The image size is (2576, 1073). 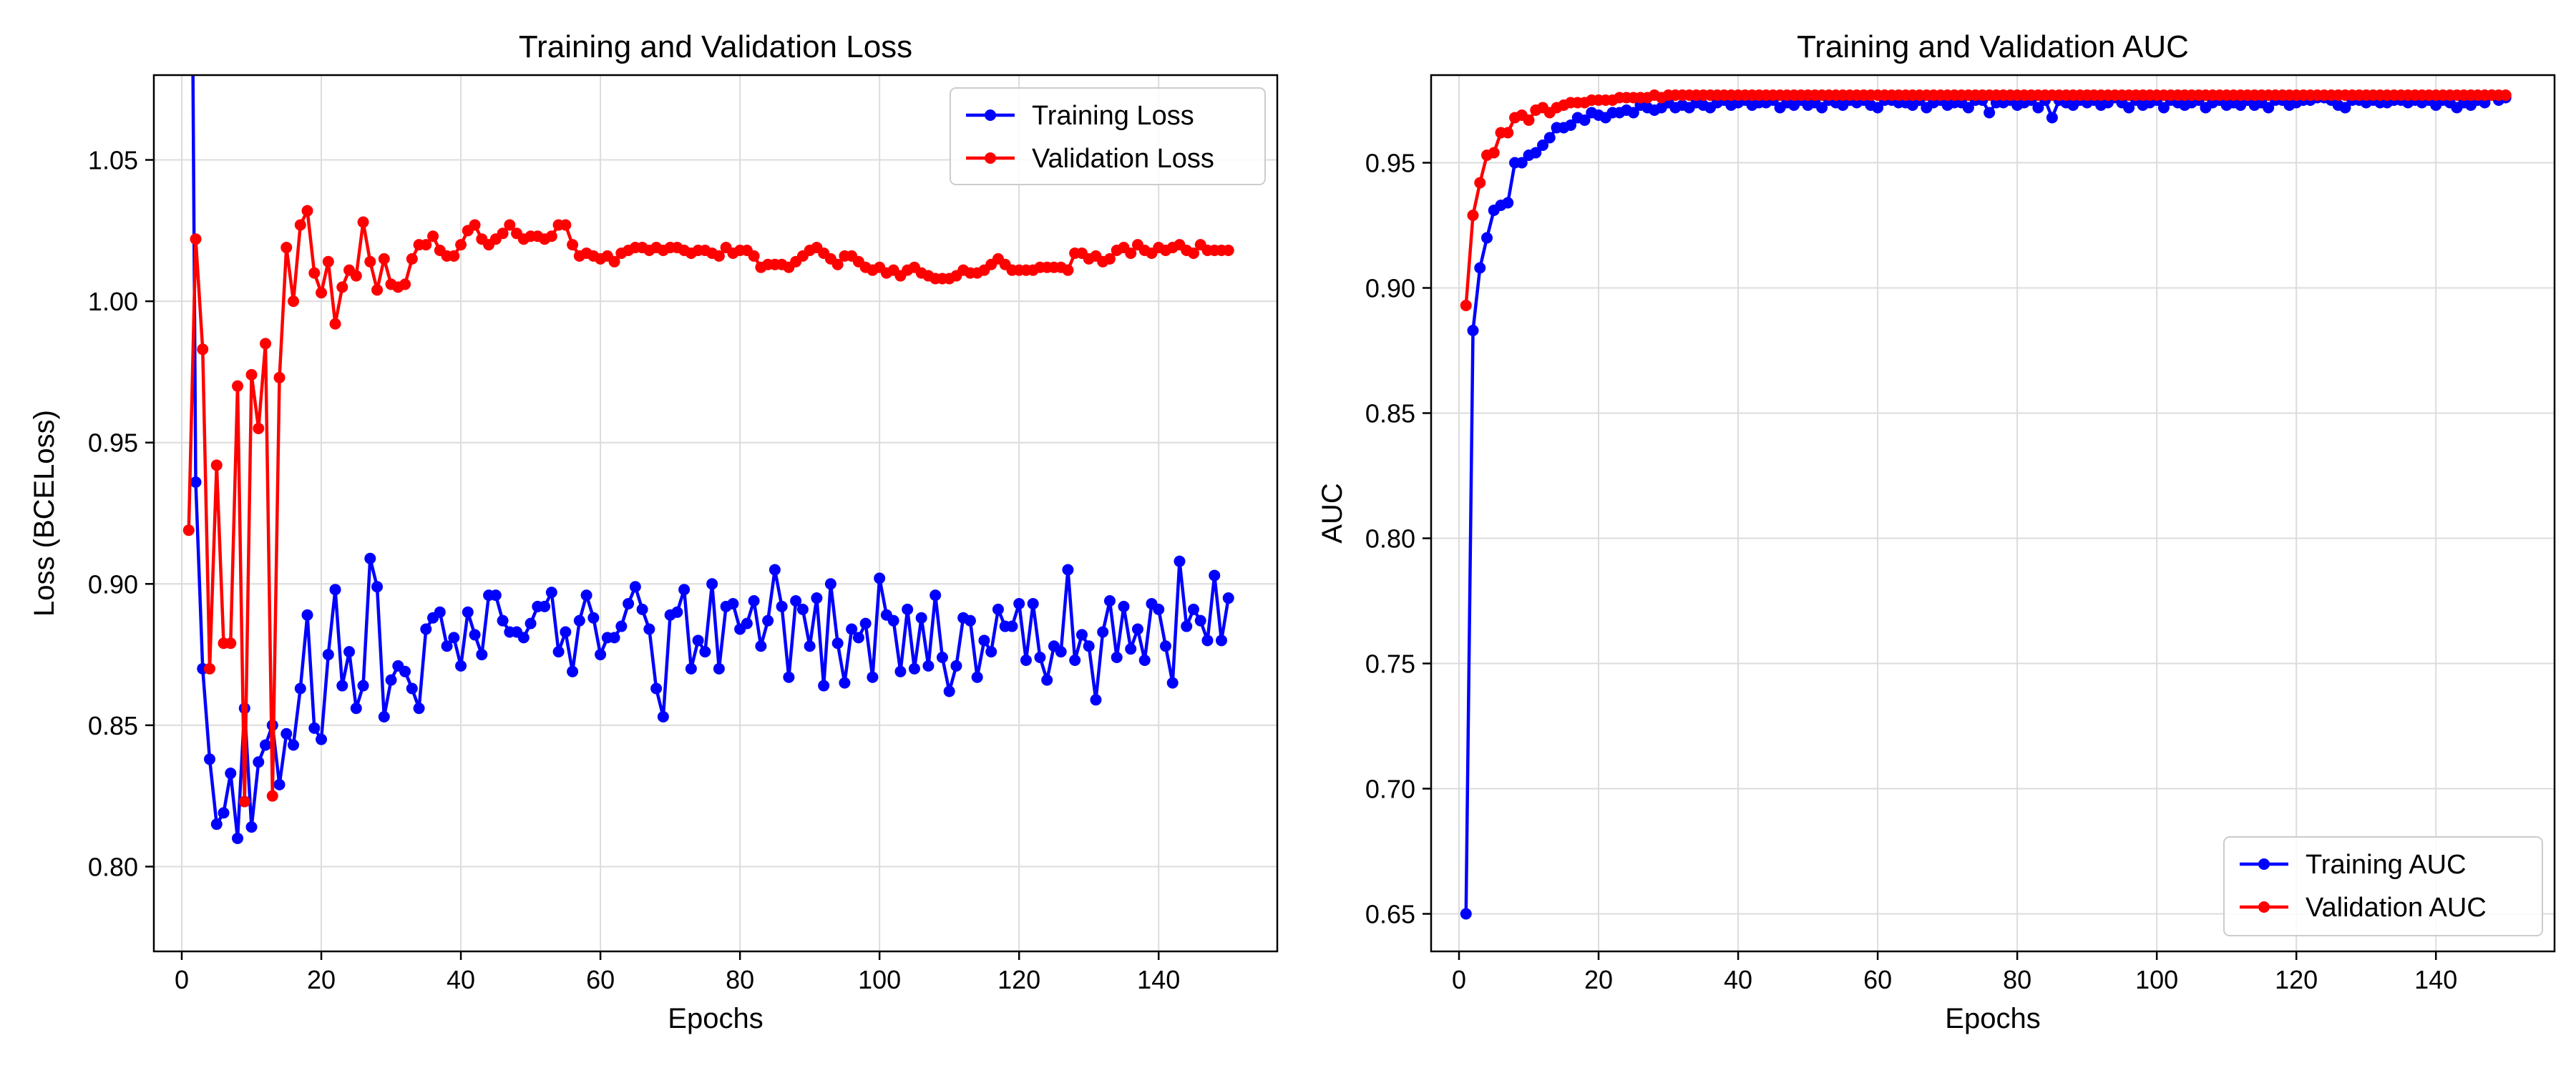 What do you see at coordinates (113, 866) in the screenshot?
I see `y-tick-label: 0.80` at bounding box center [113, 866].